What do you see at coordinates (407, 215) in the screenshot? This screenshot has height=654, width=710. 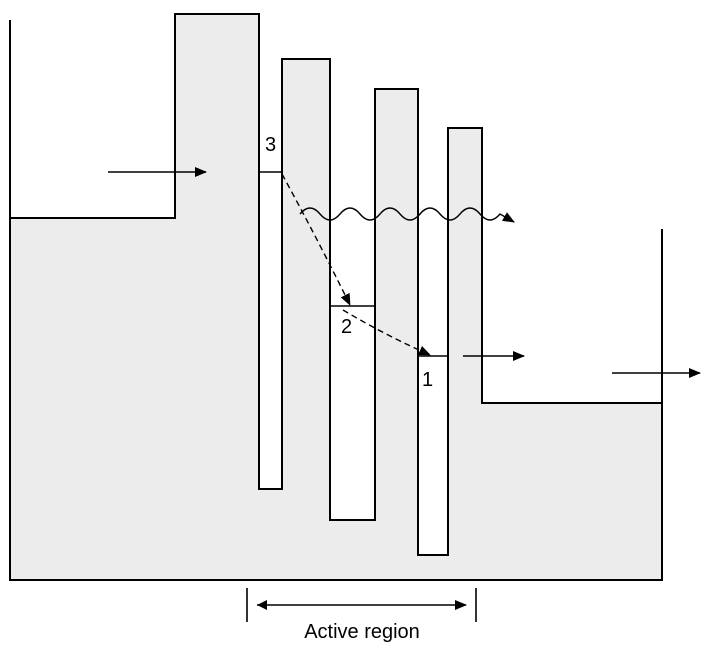 I see `photon-emission-wave` at bounding box center [407, 215].